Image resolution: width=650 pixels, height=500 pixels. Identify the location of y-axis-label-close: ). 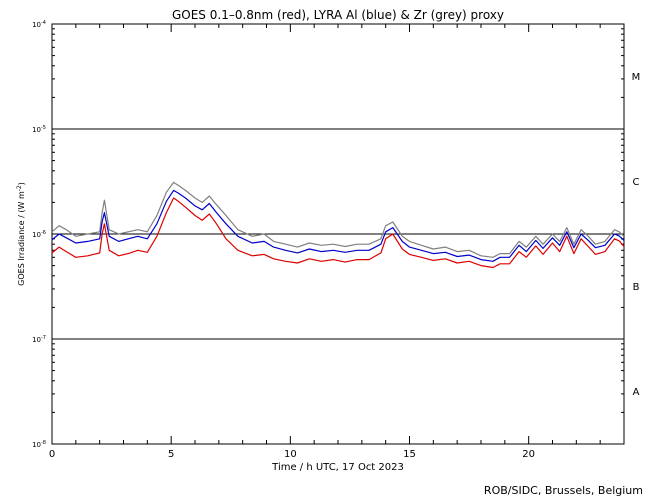
(21, 183).